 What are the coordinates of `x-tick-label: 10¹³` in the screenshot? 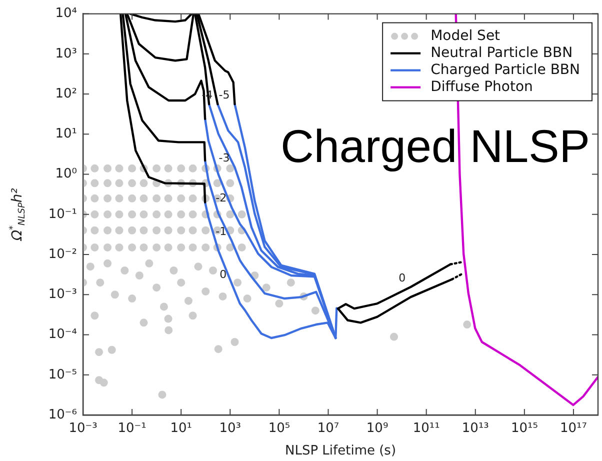 It's located at (475, 428).